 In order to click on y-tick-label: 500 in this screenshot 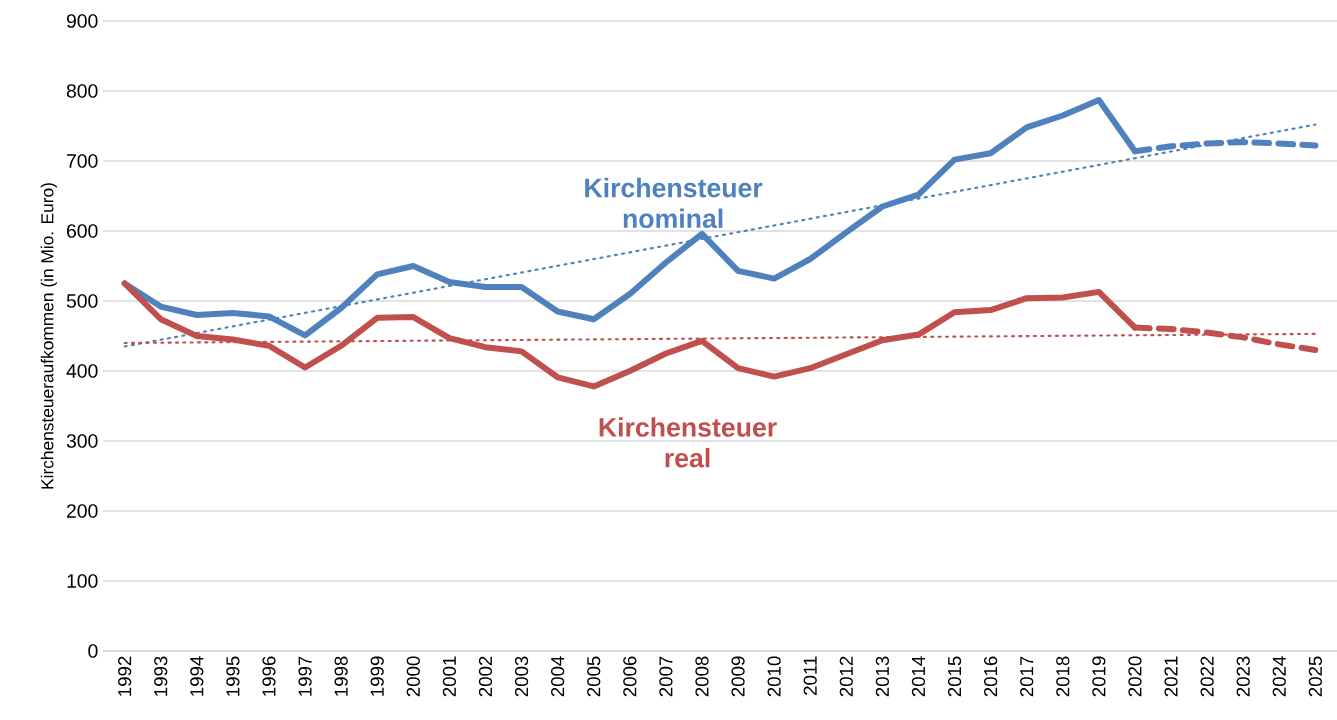, I will do `click(82, 301)`.